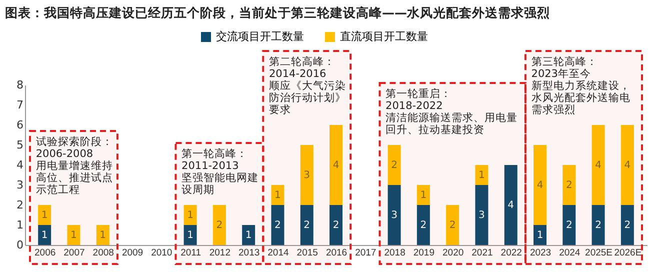 Image resolution: width=660 pixels, height=272 pixels. I want to click on band-label: 试验探索阶段：2006-2008用电量增速维持高位、推进试点示范工程, so click(74, 165).